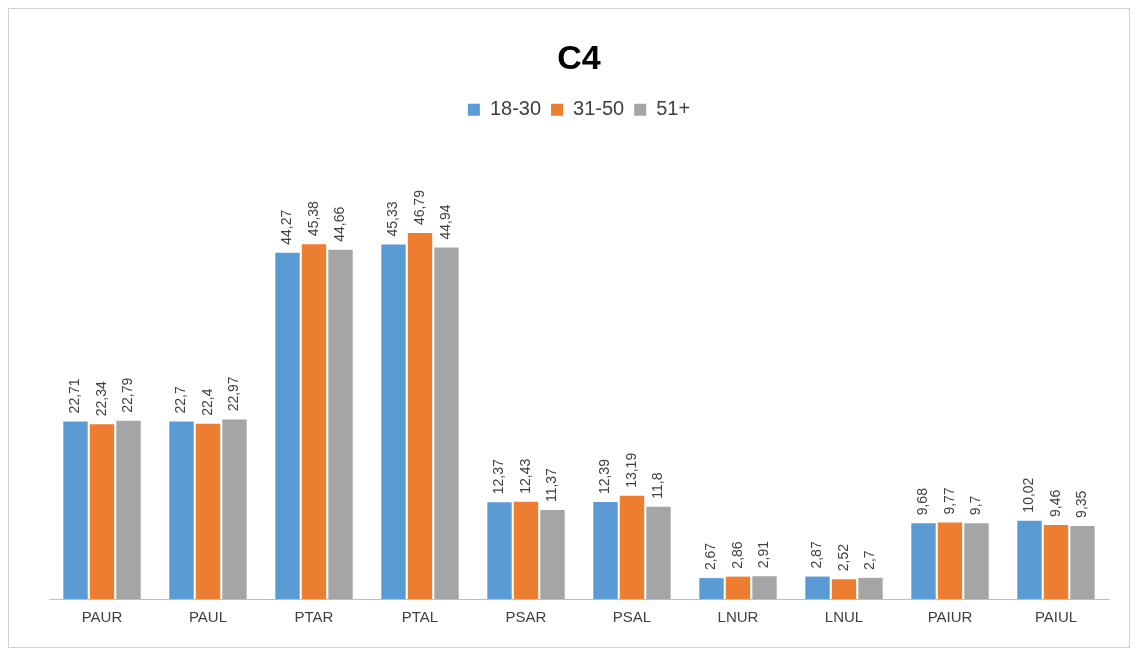 This screenshot has height=656, width=1138. What do you see at coordinates (74, 396) in the screenshot?
I see `data-label: 22,71` at bounding box center [74, 396].